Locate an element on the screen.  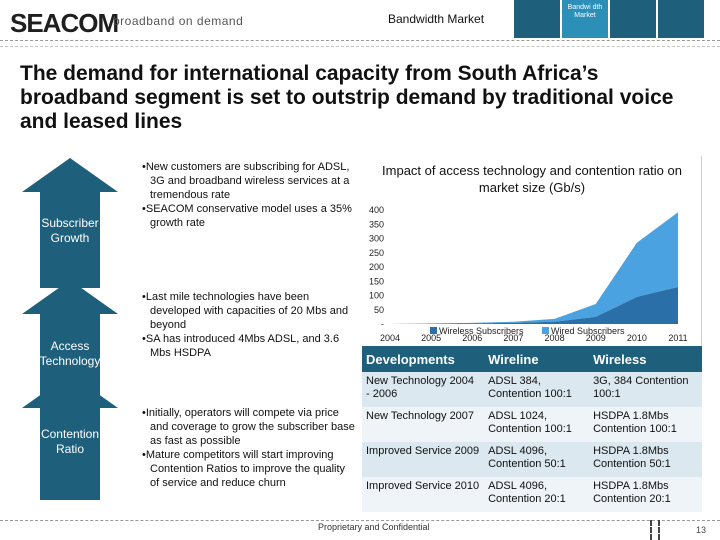
header-divider-secondary is located at coordinates (360, 46).